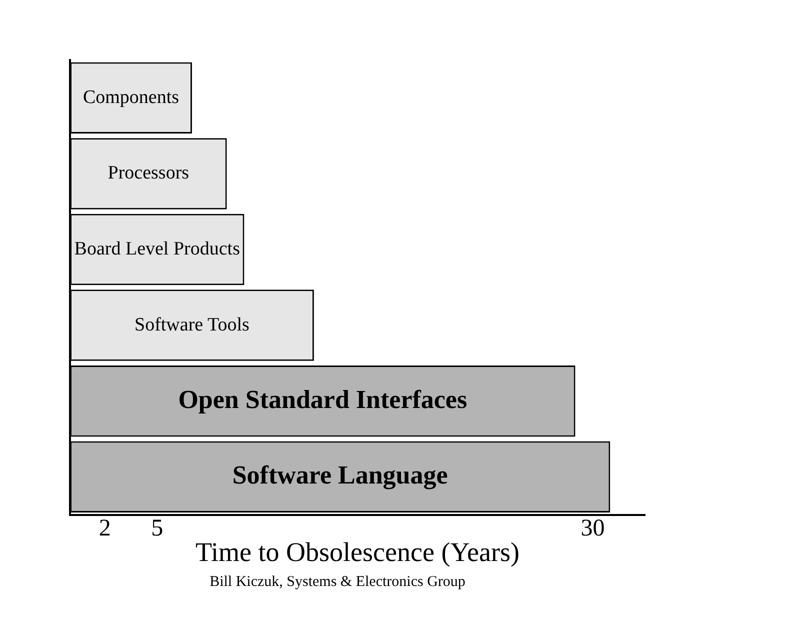 The image size is (790, 636). I want to click on x-tick-label: 2, so click(104, 528).